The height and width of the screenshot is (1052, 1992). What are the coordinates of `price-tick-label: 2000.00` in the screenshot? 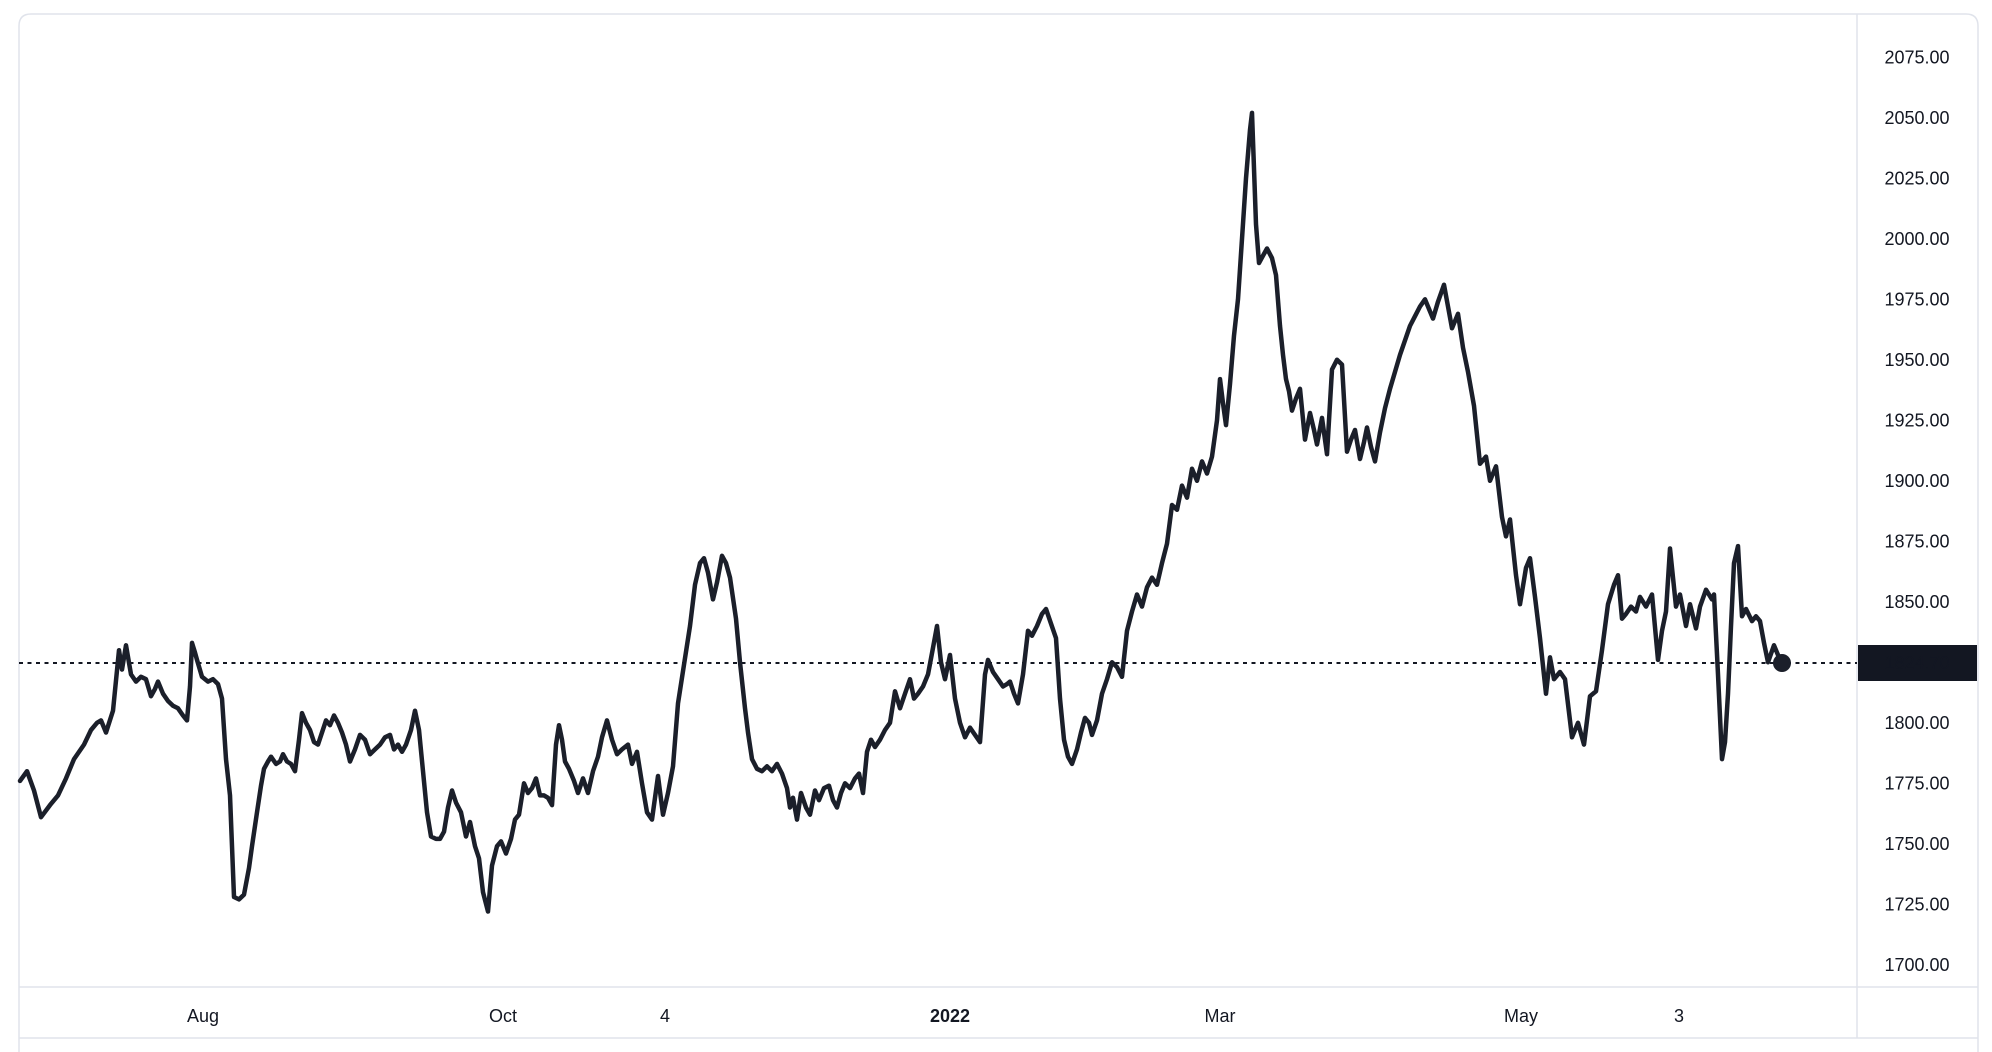 It's located at (1916, 239).